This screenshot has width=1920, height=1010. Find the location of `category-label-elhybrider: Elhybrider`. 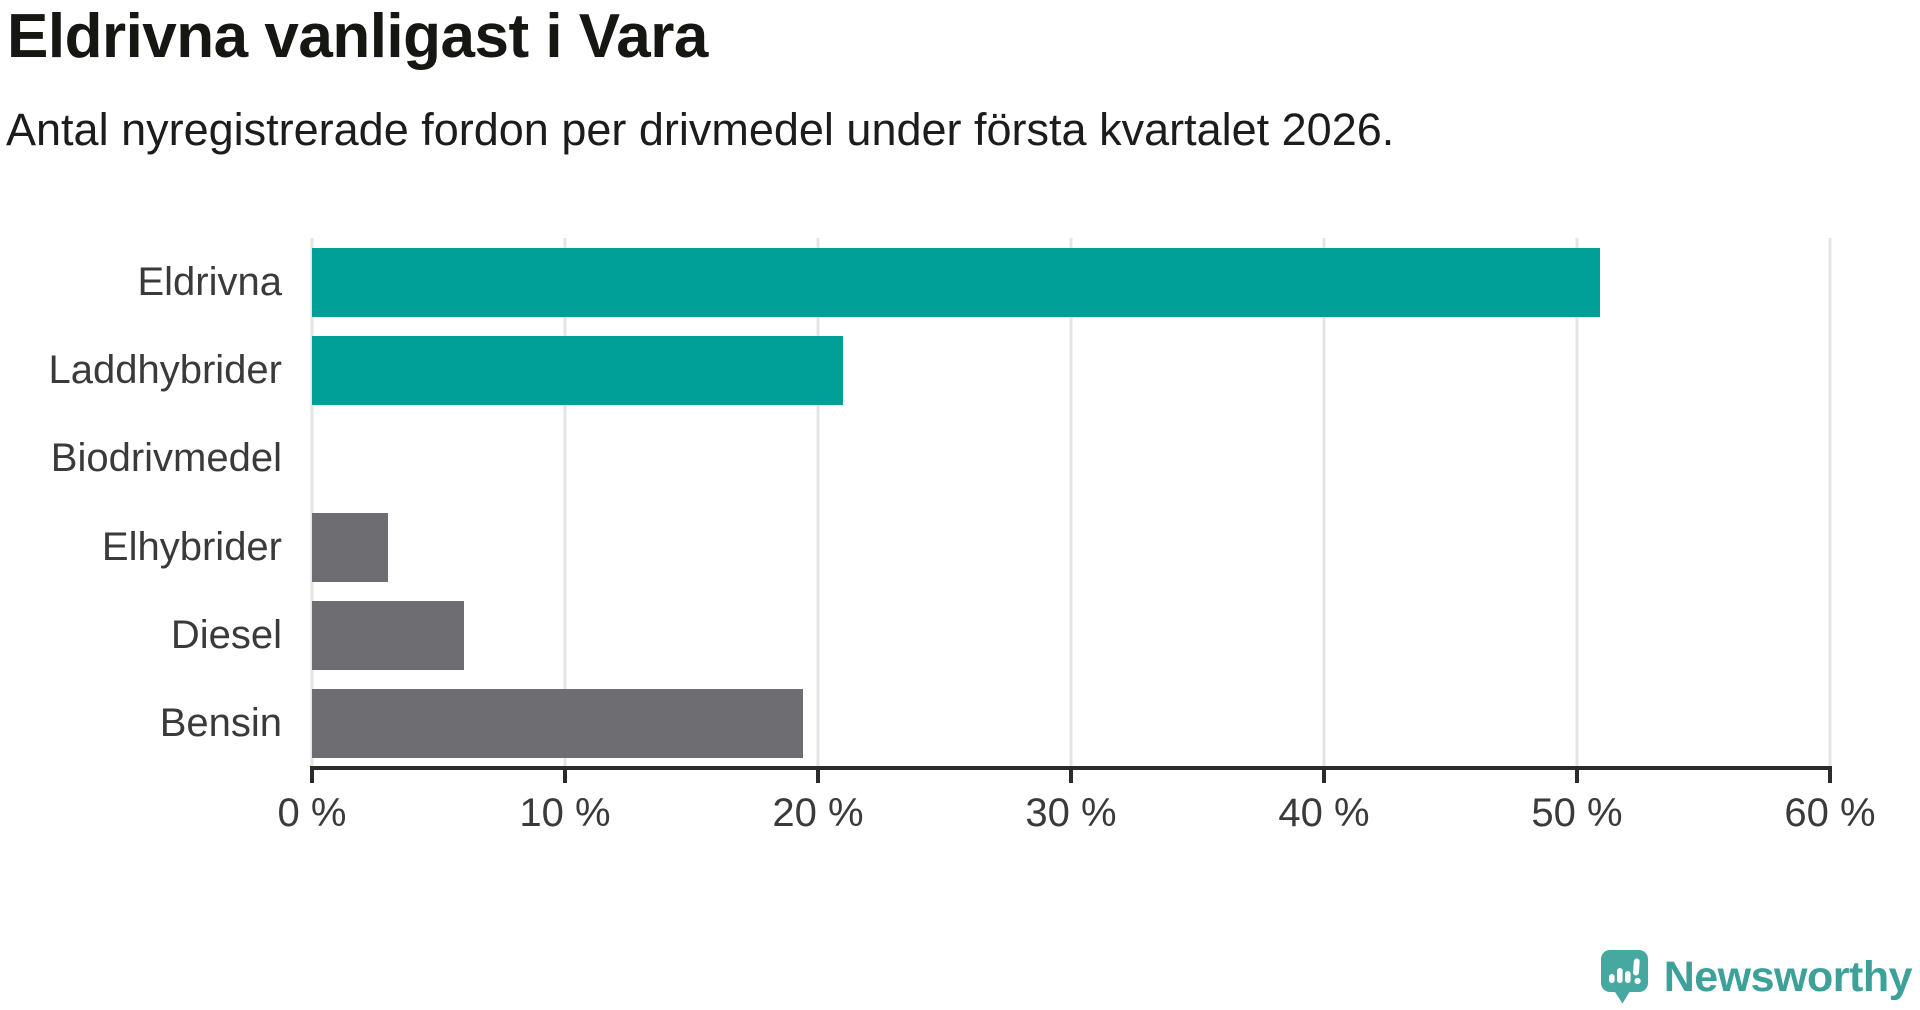

category-label-elhybrider: Elhybrider is located at coordinates (191, 546).